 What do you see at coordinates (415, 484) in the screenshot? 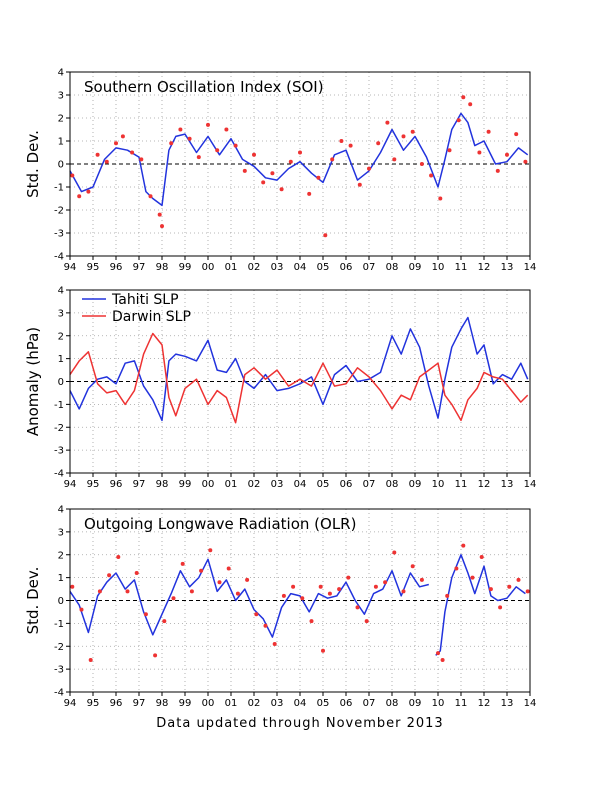
I see `x-tick-label: 09` at bounding box center [415, 484].